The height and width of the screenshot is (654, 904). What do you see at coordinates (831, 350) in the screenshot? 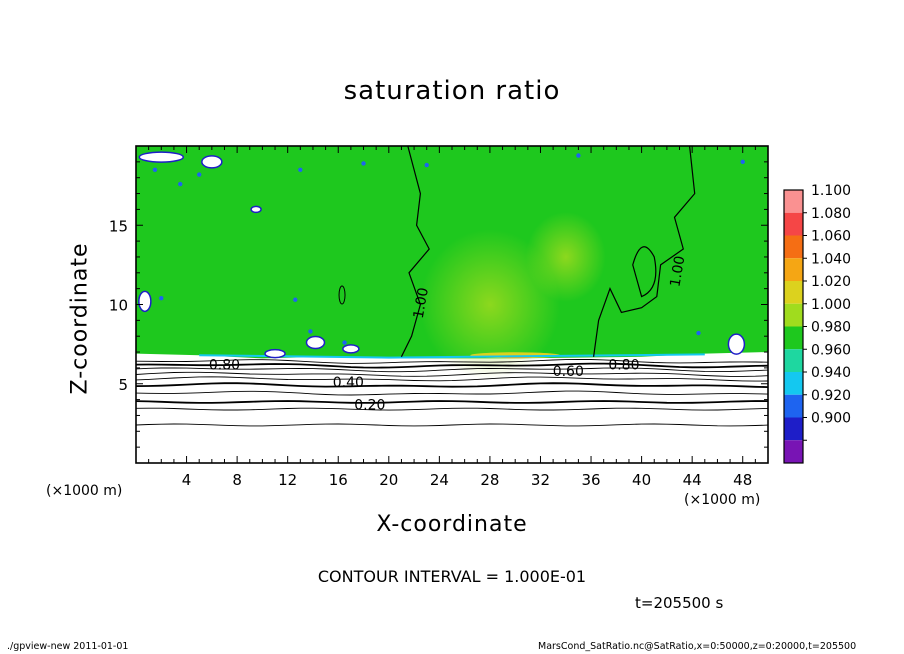
I see `colorbar-label: 0.960` at bounding box center [831, 350].